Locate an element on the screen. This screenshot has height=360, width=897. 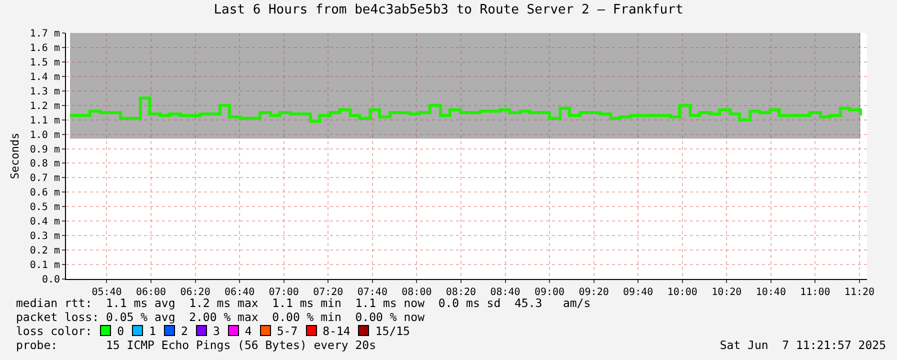
text: median rtt: 1.1 ms avg 1.2 ms max 1.1 ms min 1.1 ms now 0.0 ms sd 45.3 am/s is located at coordinates (303, 303).